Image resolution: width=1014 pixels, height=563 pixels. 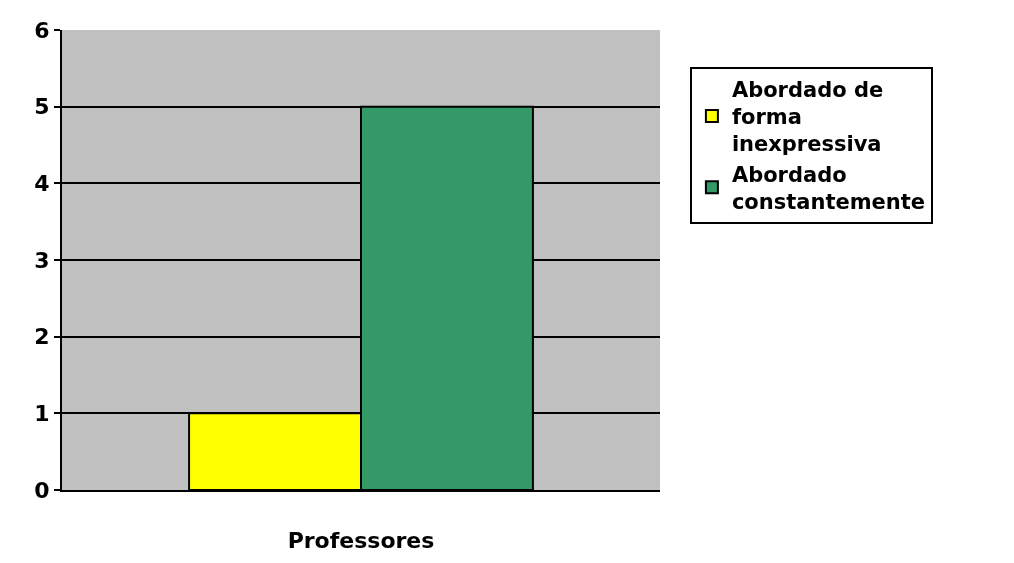 What do you see at coordinates (42, 184) in the screenshot?
I see `y-tick-label: 4` at bounding box center [42, 184].